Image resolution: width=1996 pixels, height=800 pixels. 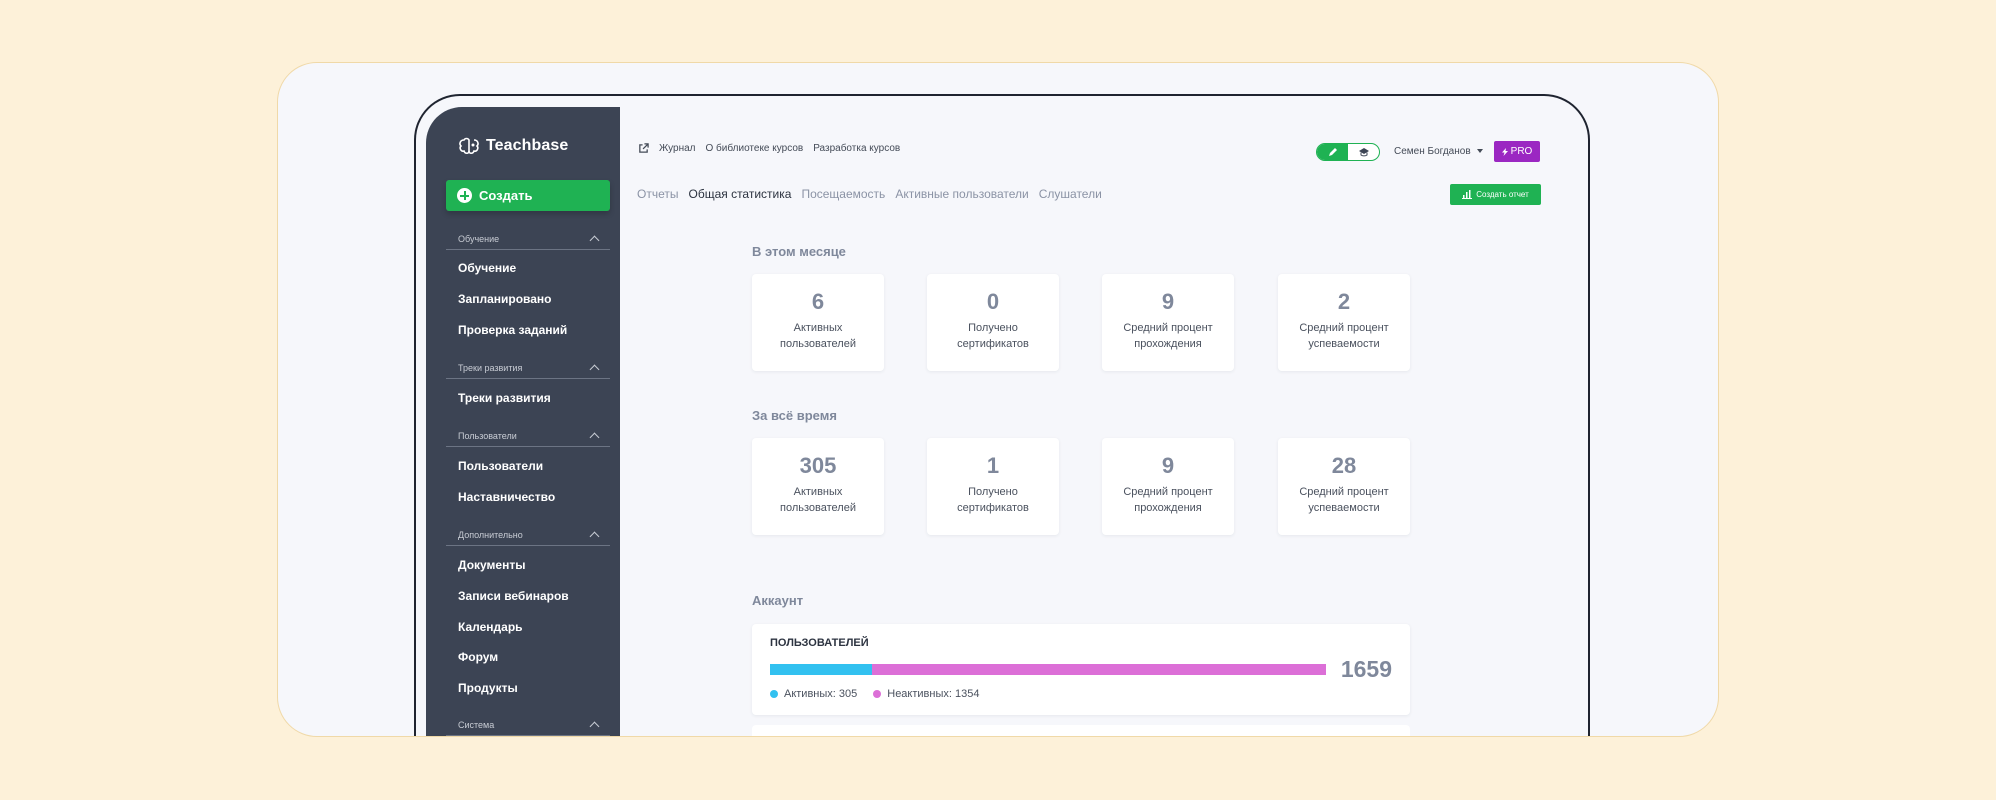 I want to click on sidebar-section-users: Пользователи, so click(x=528, y=436).